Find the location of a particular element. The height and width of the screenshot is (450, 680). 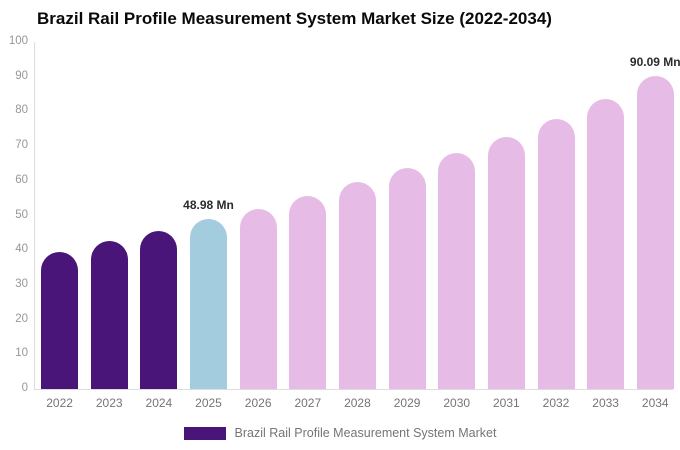

bar-2026 is located at coordinates (258, 298).